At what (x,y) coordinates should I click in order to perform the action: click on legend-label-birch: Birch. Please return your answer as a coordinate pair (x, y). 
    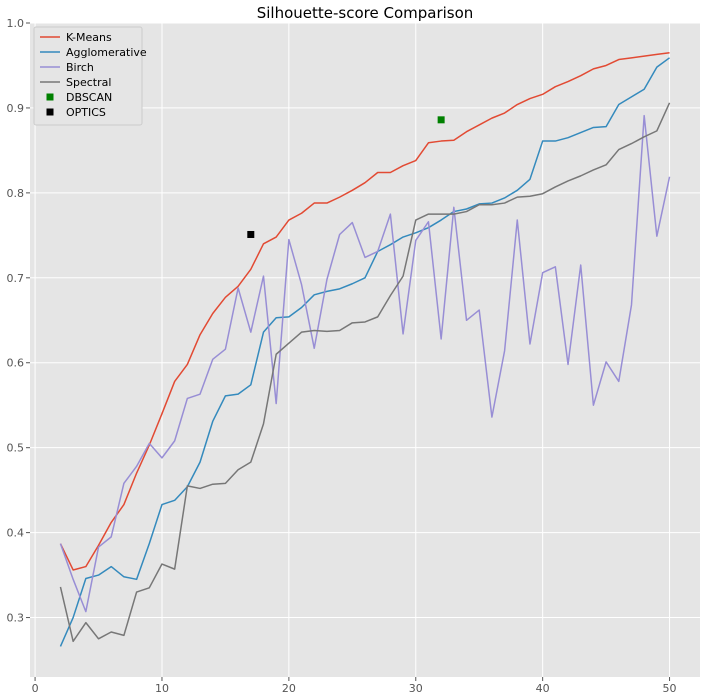
    Looking at the image, I should click on (80, 67).